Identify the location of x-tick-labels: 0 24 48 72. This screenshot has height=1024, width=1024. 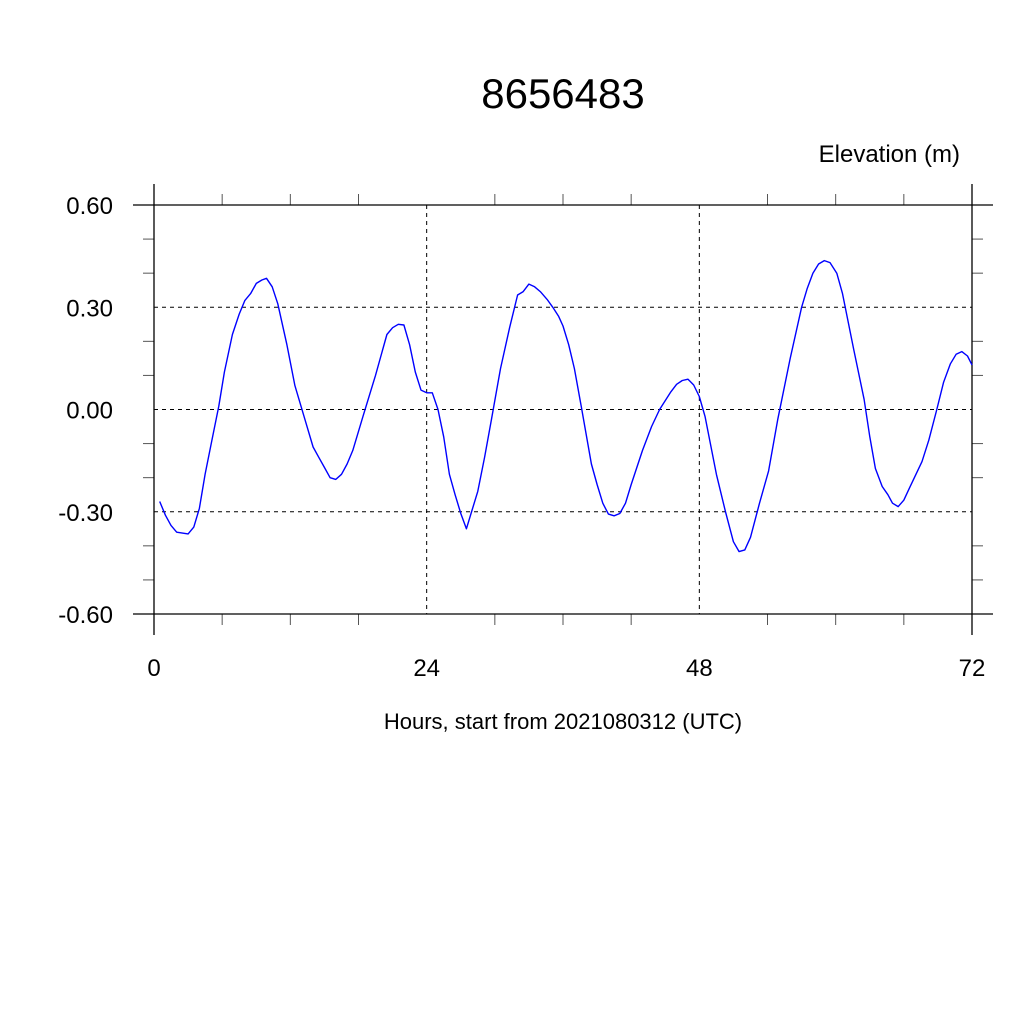
(566, 668).